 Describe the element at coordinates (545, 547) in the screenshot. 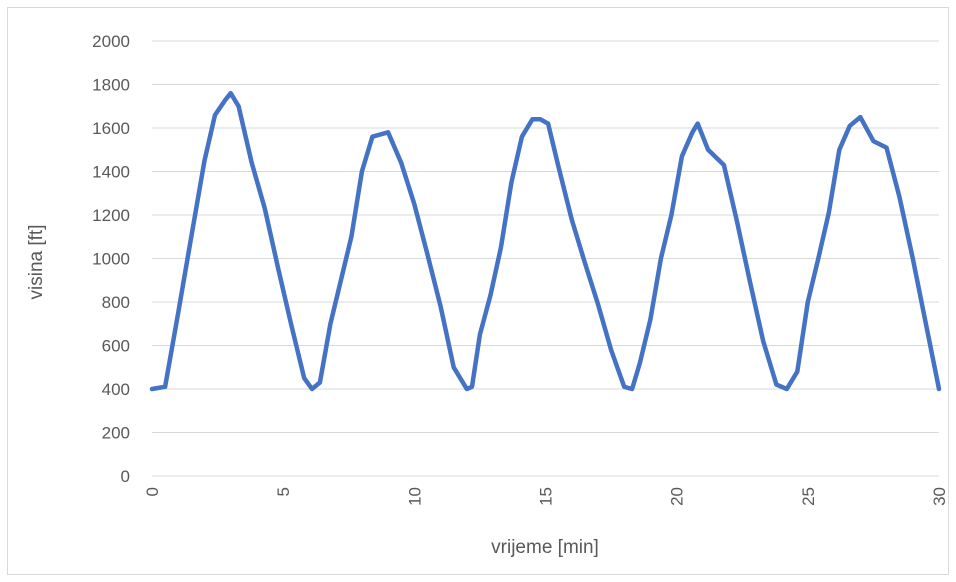

I see `x-axis-title: vrijeme [min]` at that location.